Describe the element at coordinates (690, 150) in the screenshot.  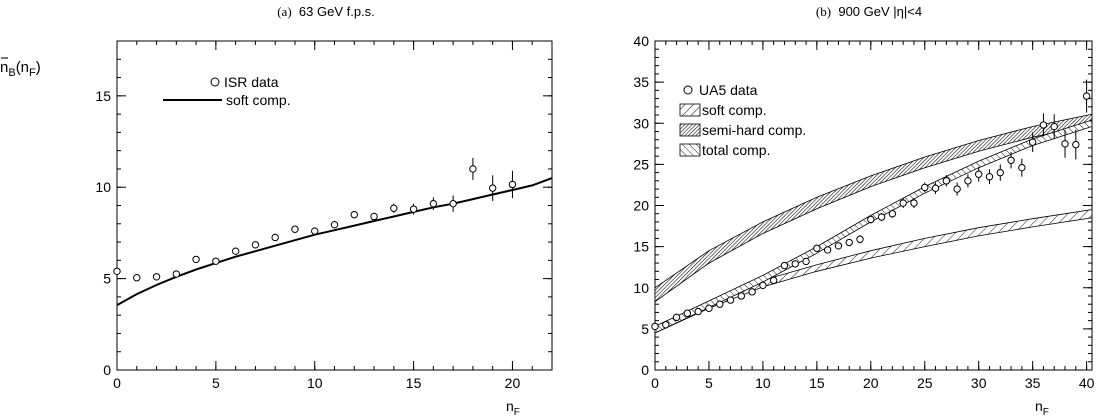
I see `legend-total-swatch` at that location.